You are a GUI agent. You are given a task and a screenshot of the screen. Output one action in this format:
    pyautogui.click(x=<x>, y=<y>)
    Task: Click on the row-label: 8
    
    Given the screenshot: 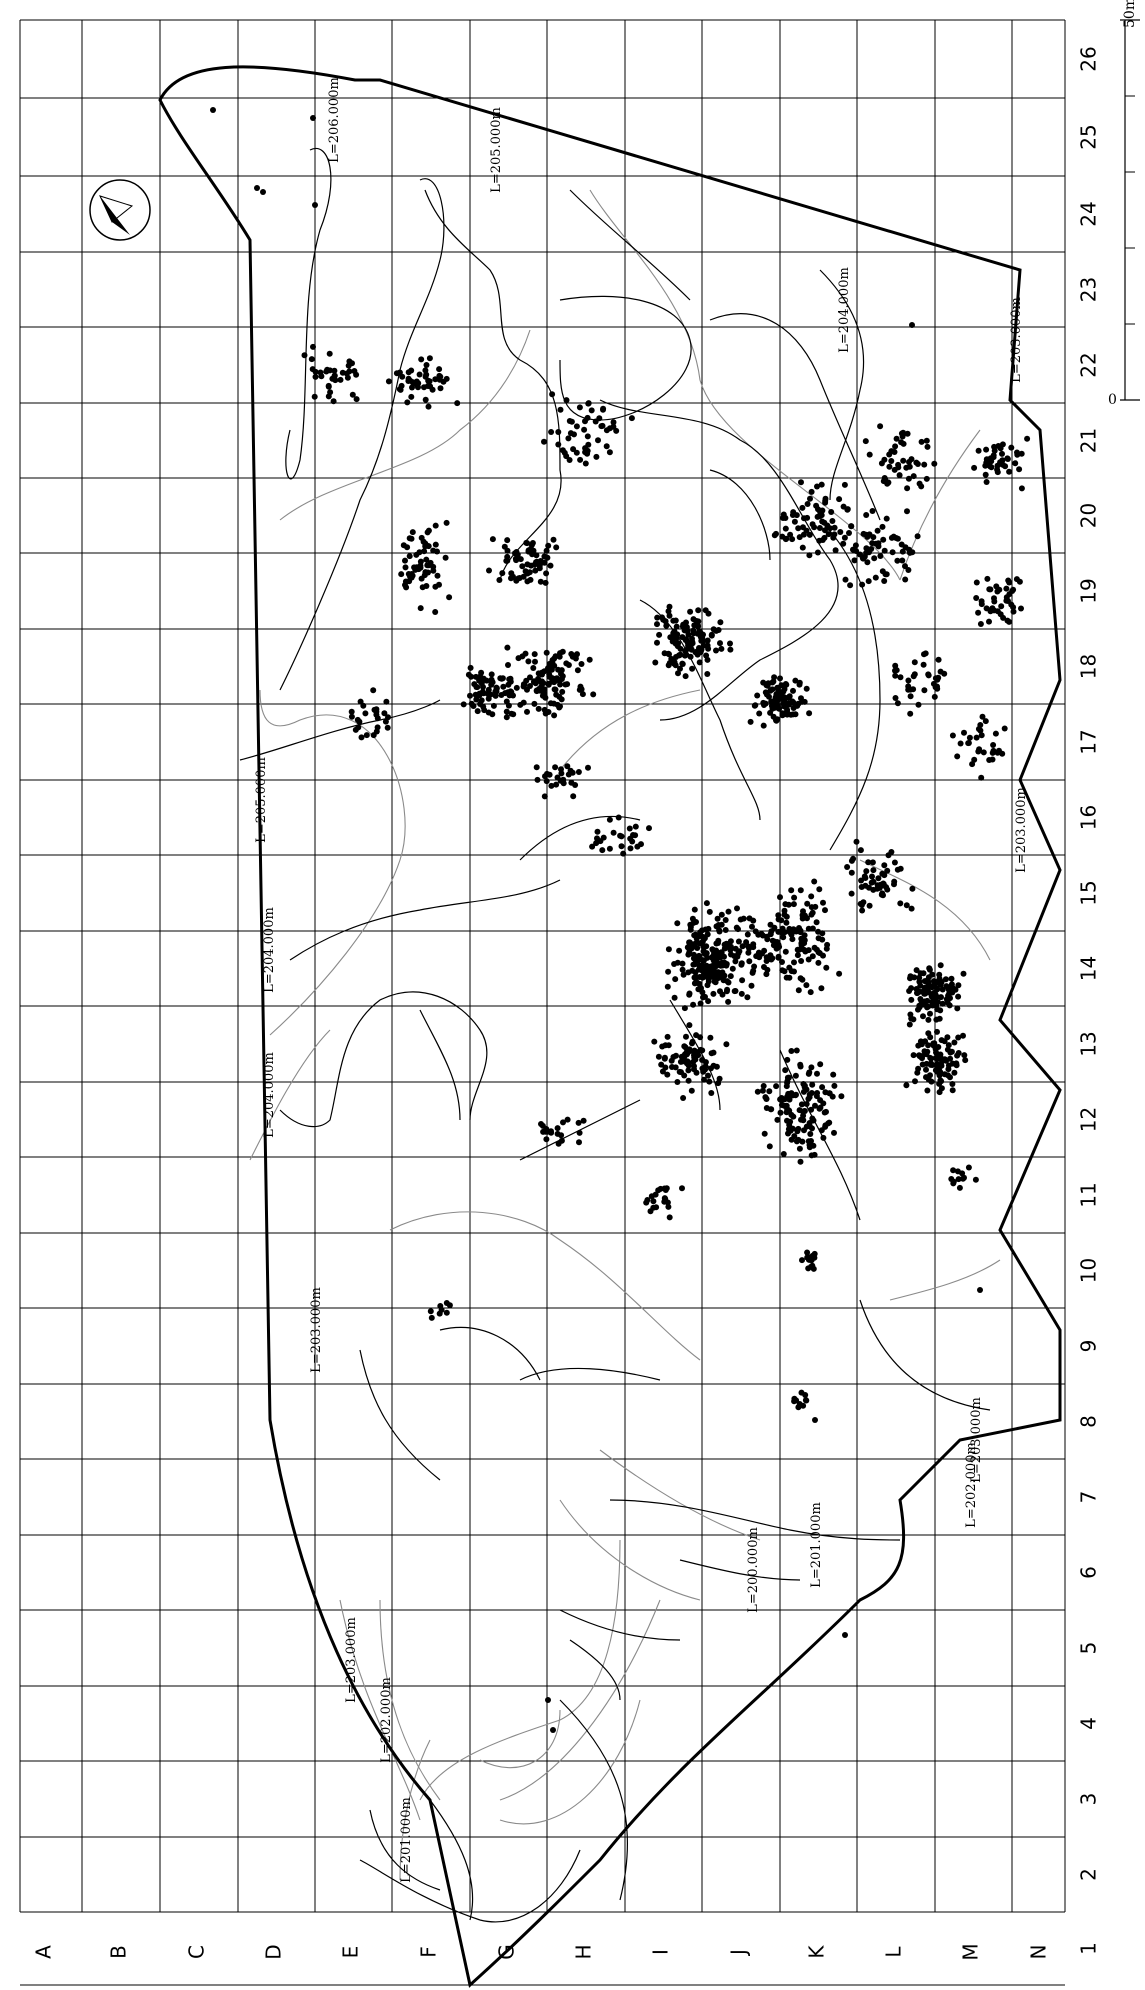 What is the action you would take?
    pyautogui.click(x=1089, y=1421)
    